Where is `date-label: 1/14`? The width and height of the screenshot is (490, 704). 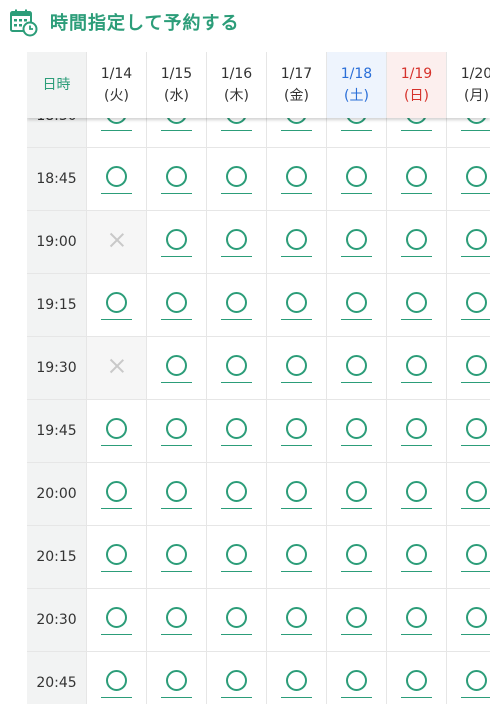 date-label: 1/14 is located at coordinates (116, 74).